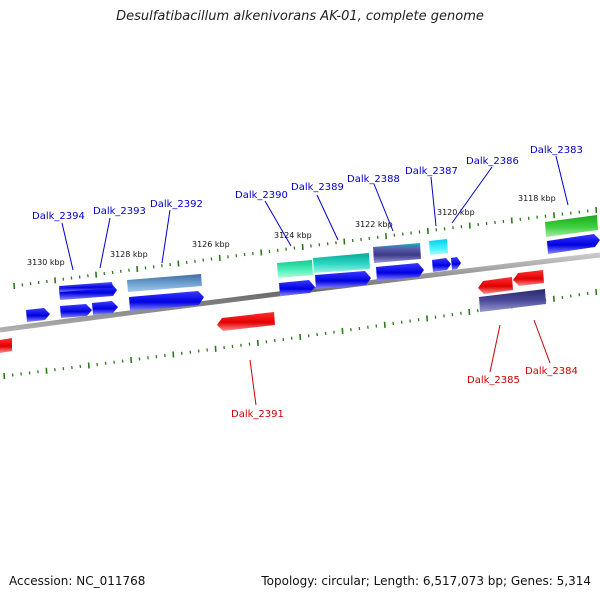 The height and width of the screenshot is (600, 600). Describe the element at coordinates (397, 253) in the screenshot. I see `gene-dalk-2388-block` at that location.